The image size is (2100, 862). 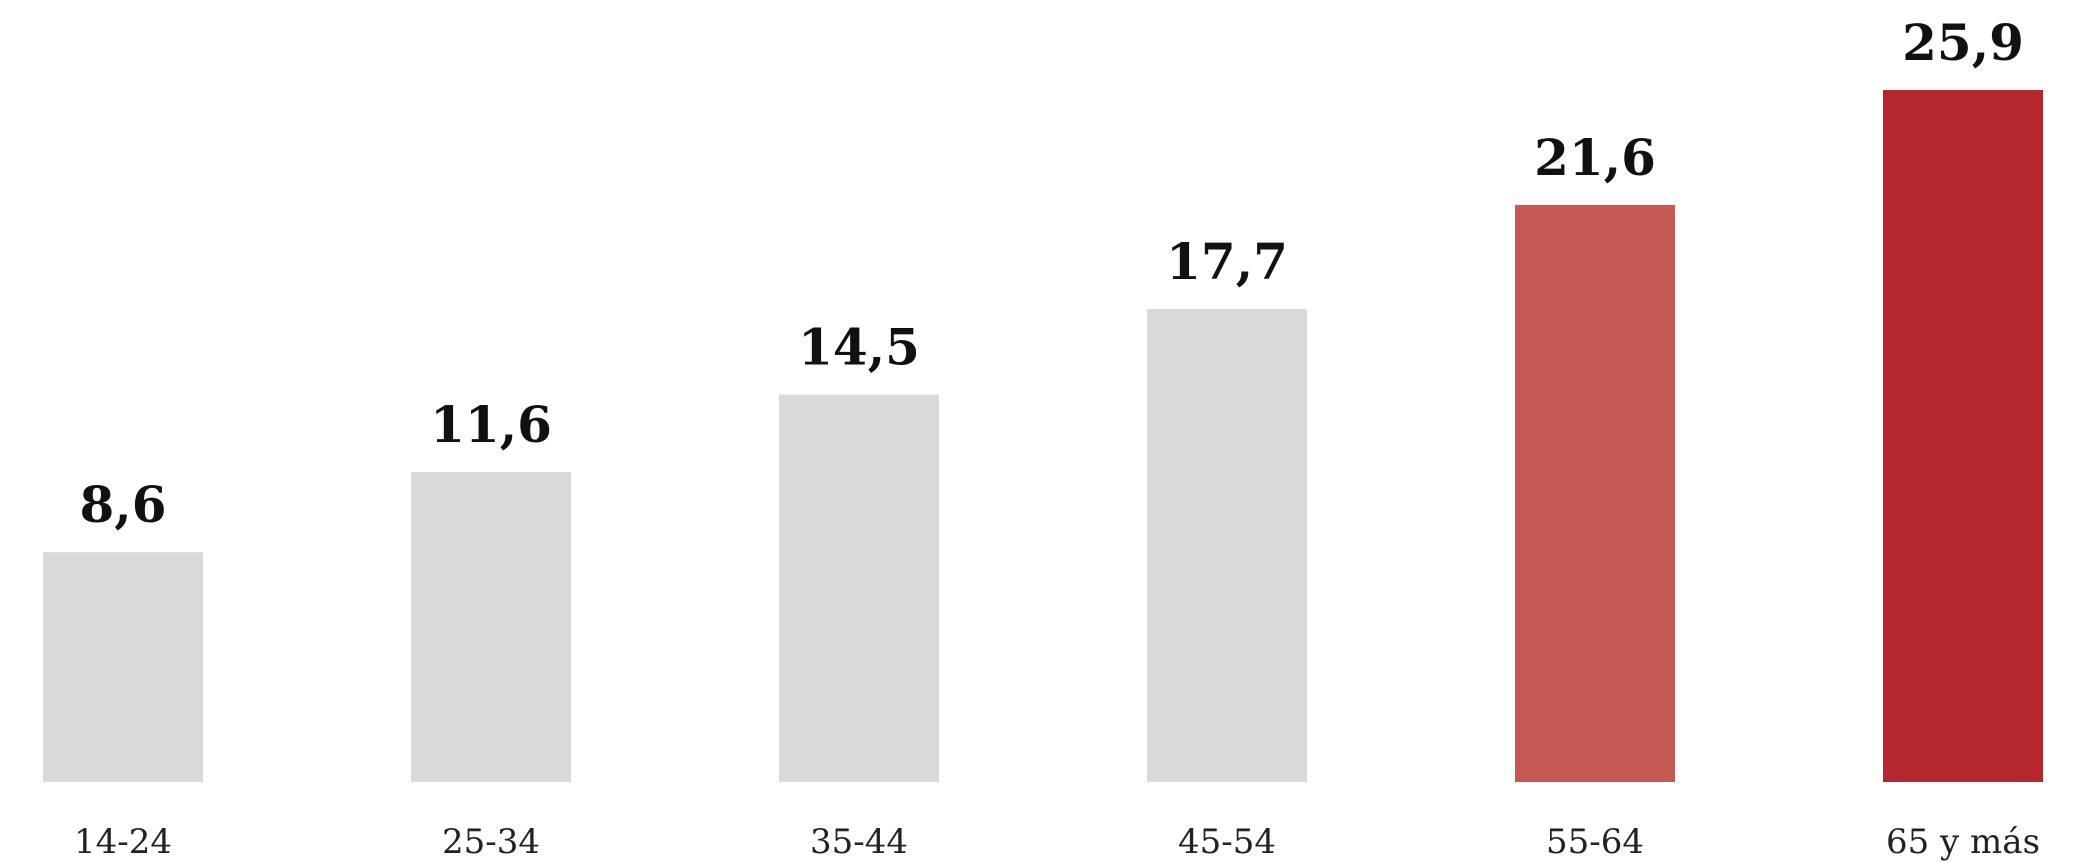 I want to click on value-label-4: 17,7, so click(x=1227, y=261).